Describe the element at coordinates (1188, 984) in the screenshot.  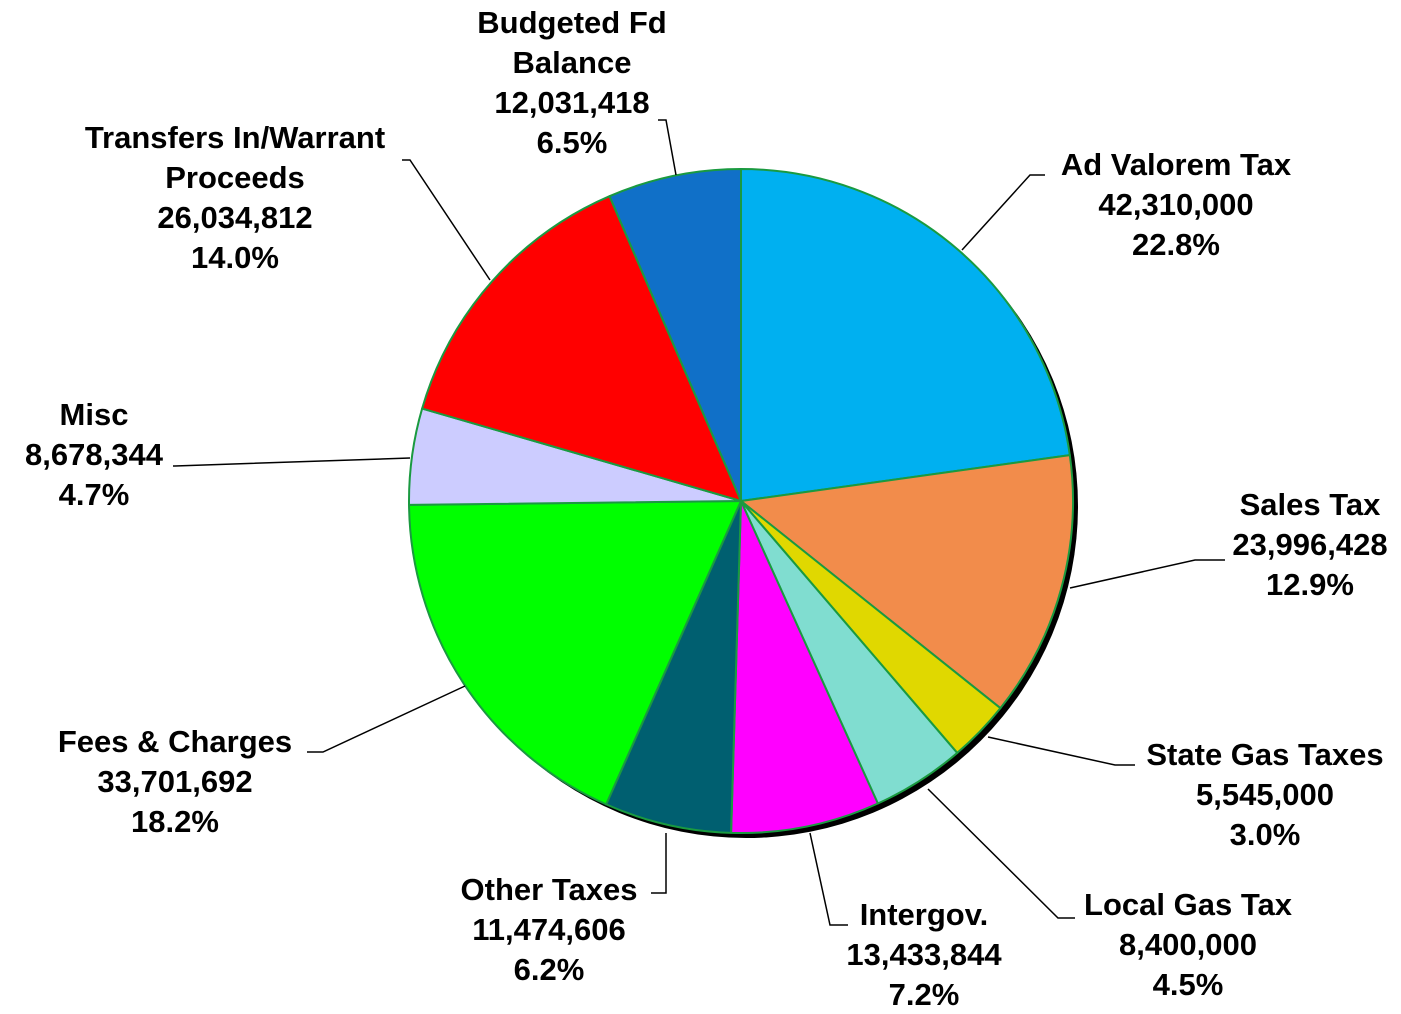
I see `slice-label-percent: 4.5%` at that location.